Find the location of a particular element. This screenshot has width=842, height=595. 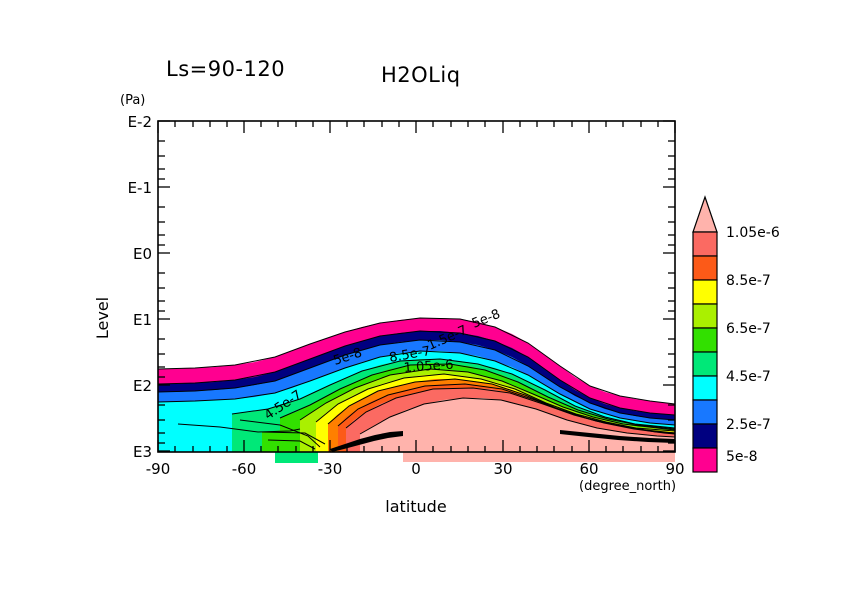

x-axis-title: latitude is located at coordinates (415, 506).